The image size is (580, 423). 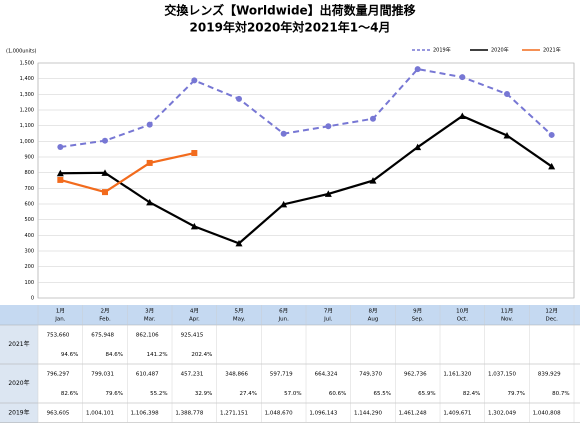 What do you see at coordinates (194, 320) in the screenshot?
I see `table-month-en: Apr.` at bounding box center [194, 320].